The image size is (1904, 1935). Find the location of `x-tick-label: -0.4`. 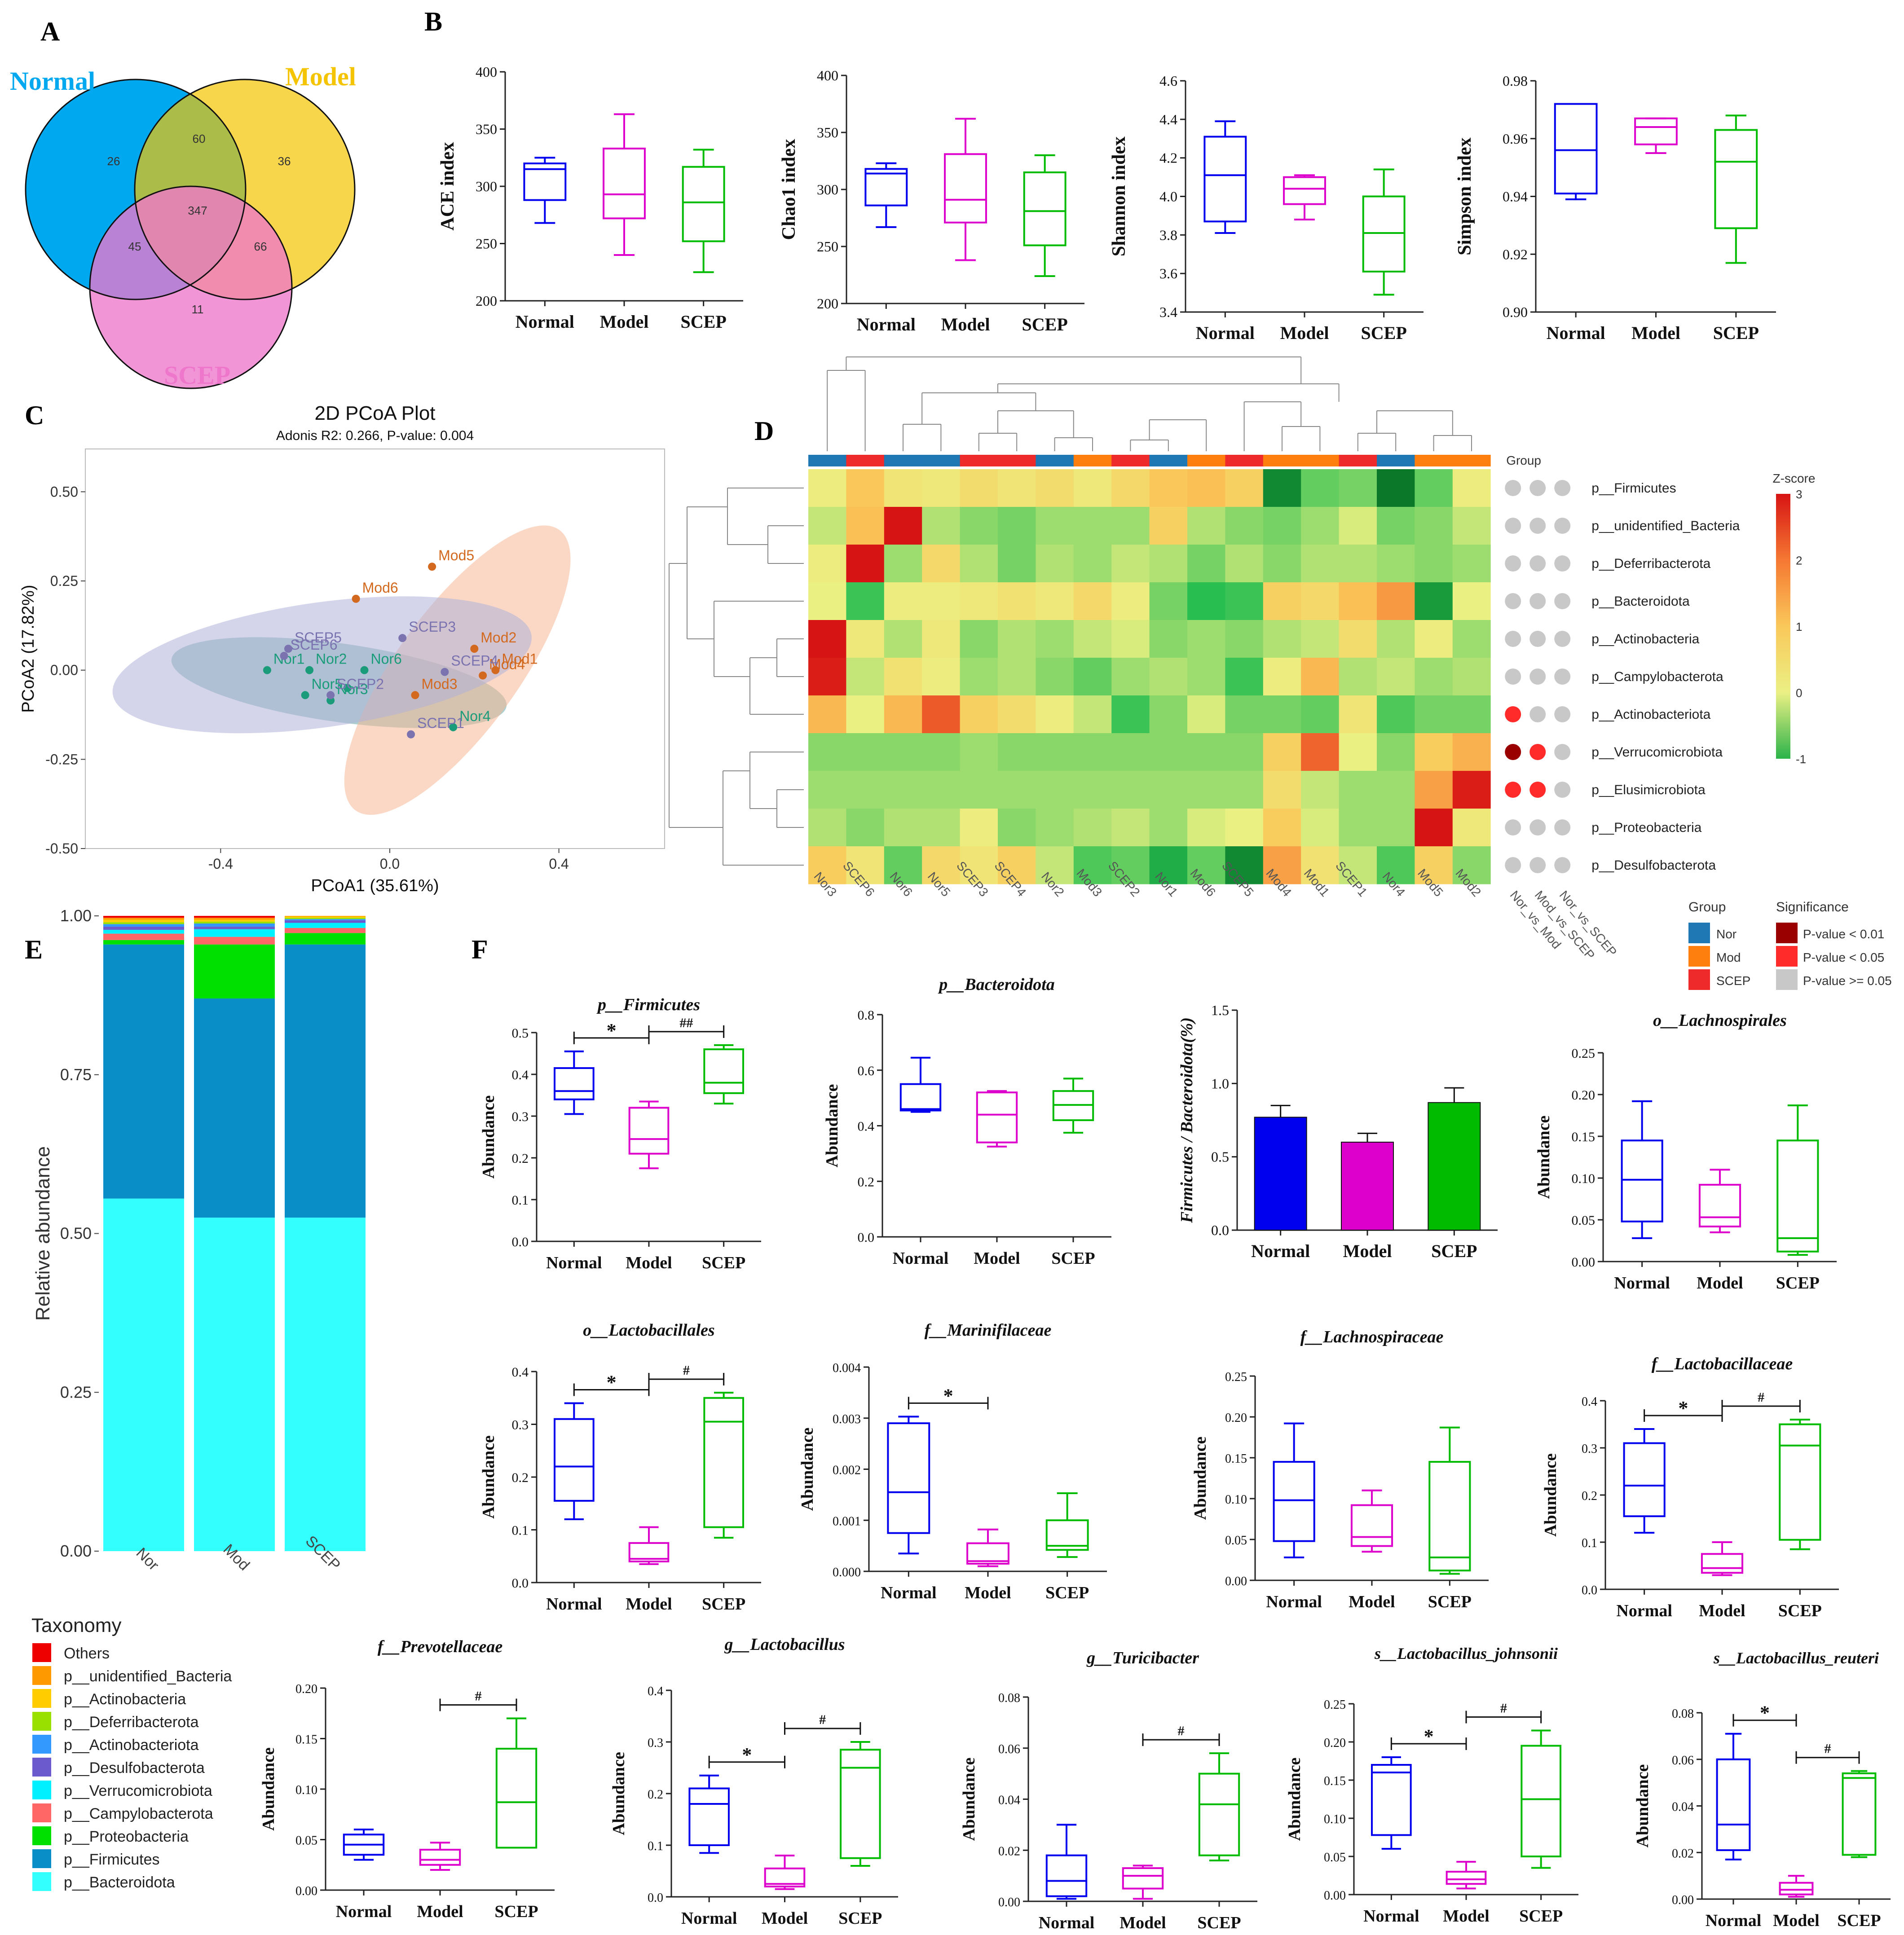

x-tick-label: -0.4 is located at coordinates (221, 864).